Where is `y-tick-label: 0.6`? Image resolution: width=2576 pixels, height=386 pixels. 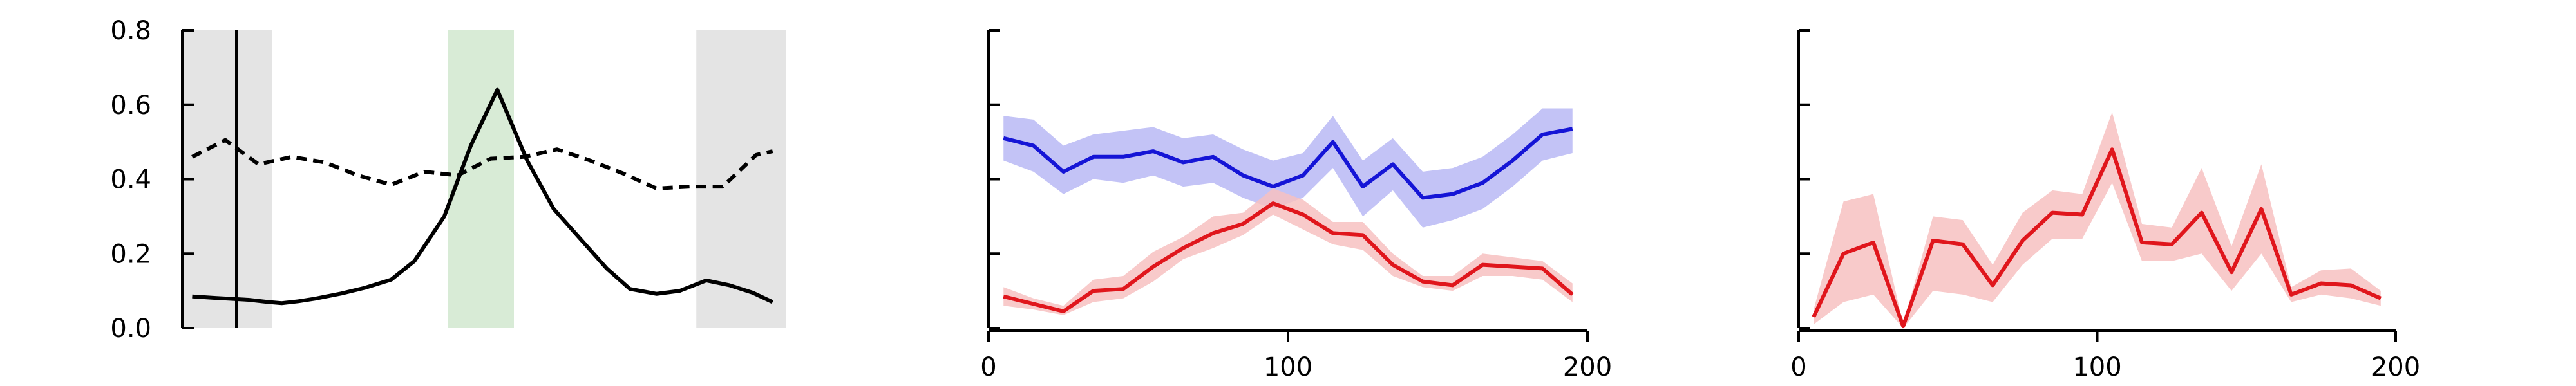
y-tick-label: 0.6 is located at coordinates (130, 105).